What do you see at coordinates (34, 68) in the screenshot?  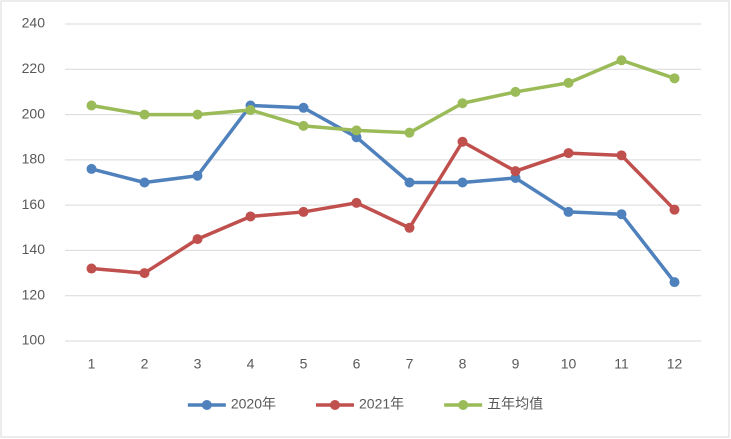 I see `y-tick-label: 220` at bounding box center [34, 68].